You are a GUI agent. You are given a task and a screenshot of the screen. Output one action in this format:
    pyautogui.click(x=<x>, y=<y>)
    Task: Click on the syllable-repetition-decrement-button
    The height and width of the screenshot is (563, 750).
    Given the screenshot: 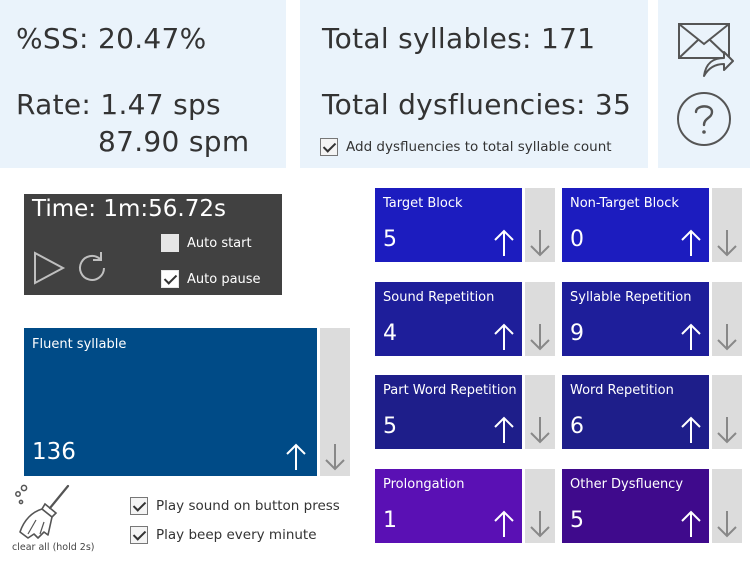 What is the action you would take?
    pyautogui.click(x=727, y=319)
    